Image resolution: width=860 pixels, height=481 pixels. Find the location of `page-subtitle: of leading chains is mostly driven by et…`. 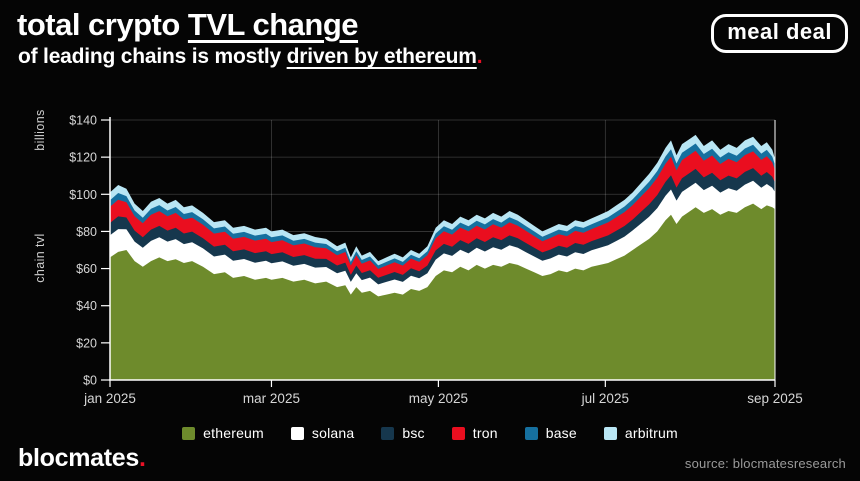

page-subtitle: of leading chains is mostly driven by et… is located at coordinates (250, 57).